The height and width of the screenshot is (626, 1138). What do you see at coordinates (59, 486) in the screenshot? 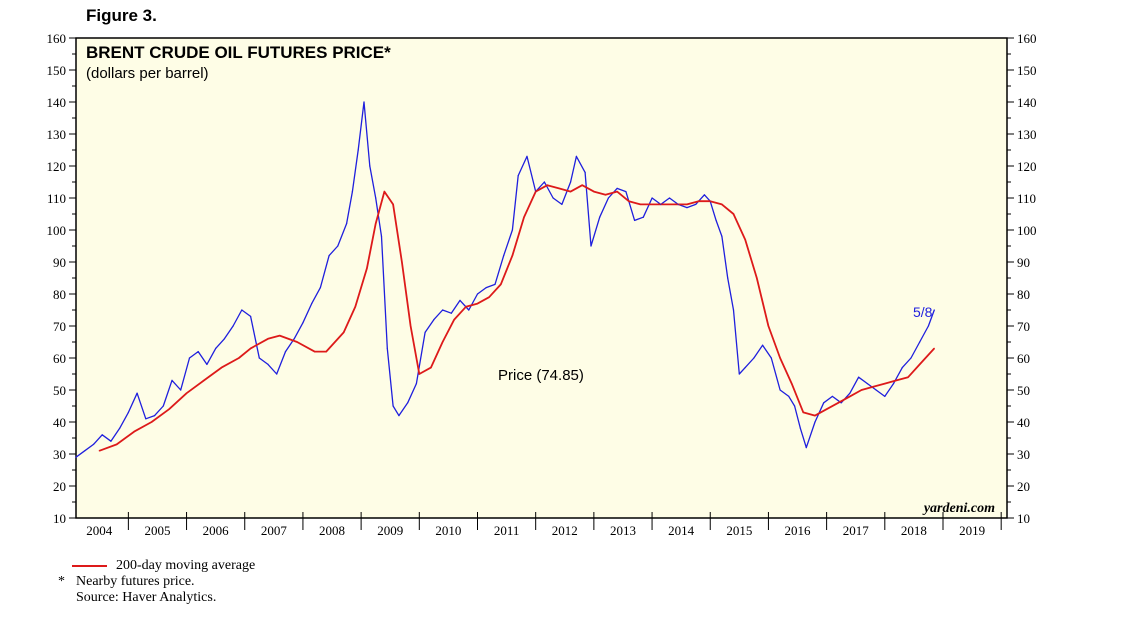
I see `y-tick-label-left: 20` at bounding box center [59, 486].